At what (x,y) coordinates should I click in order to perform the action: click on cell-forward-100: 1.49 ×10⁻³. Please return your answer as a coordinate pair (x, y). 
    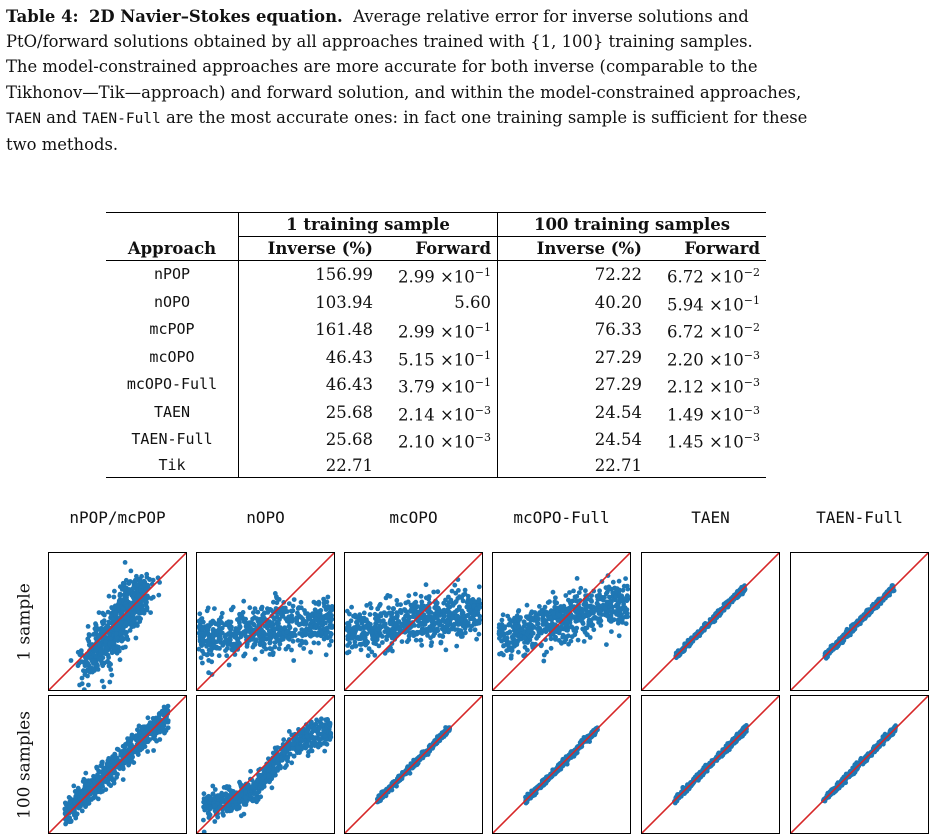
    Looking at the image, I should click on (713, 414).